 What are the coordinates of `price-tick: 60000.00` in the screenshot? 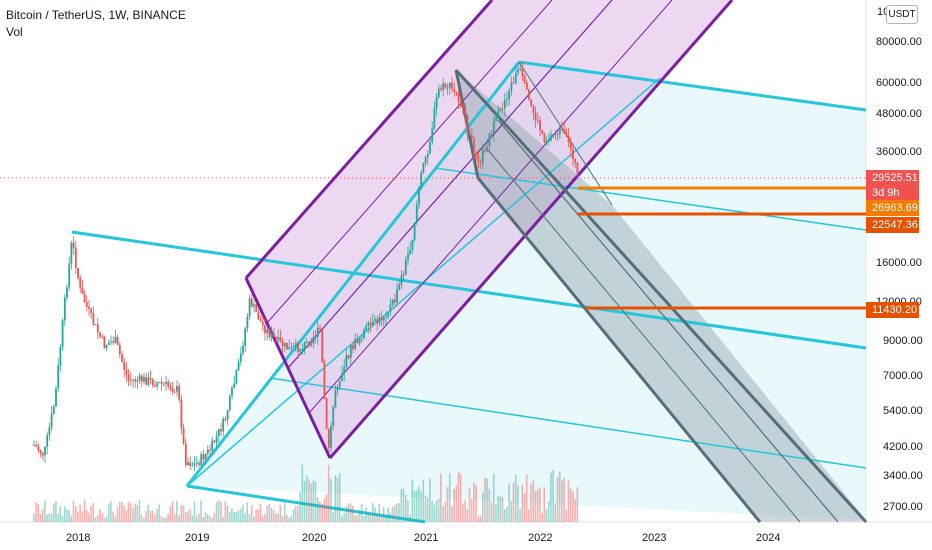 It's located at (899, 83).